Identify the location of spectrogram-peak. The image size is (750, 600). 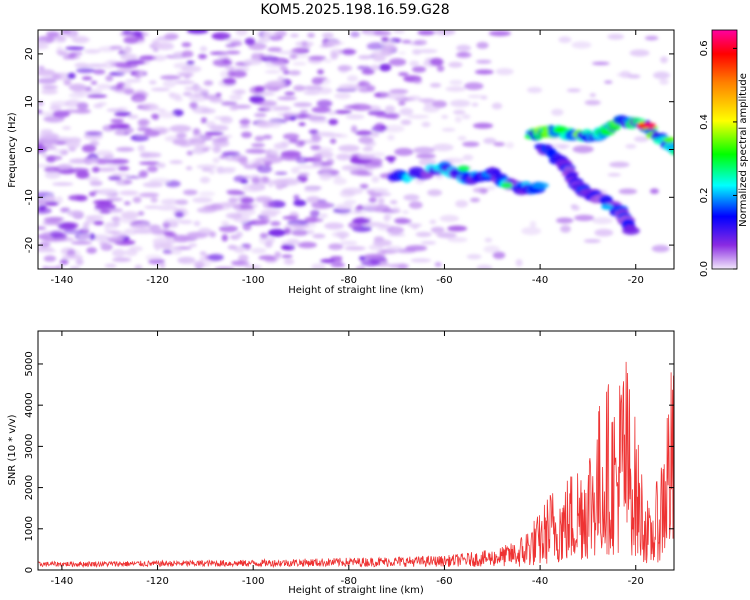
(668, 139).